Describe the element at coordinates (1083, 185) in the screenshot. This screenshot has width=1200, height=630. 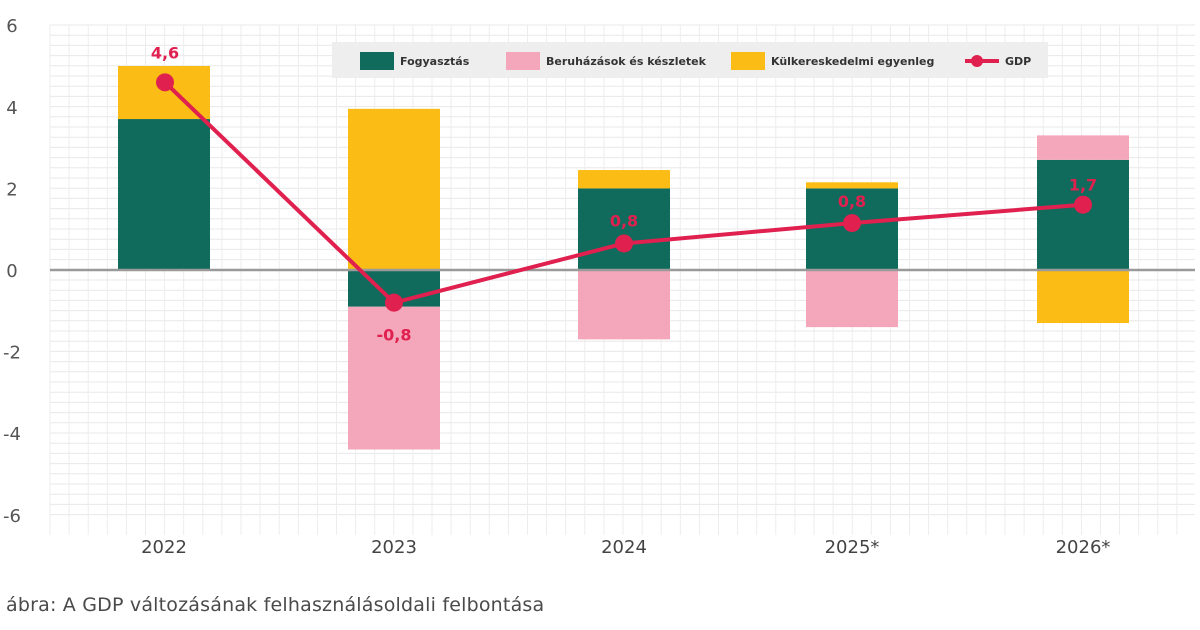
I see `gdp-data-label: 1,7` at that location.